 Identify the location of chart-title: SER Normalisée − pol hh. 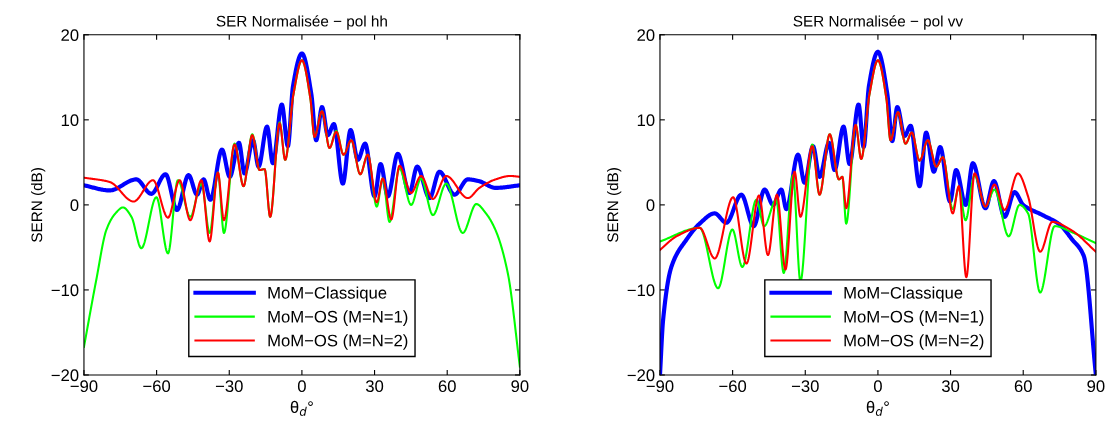
(301, 22).